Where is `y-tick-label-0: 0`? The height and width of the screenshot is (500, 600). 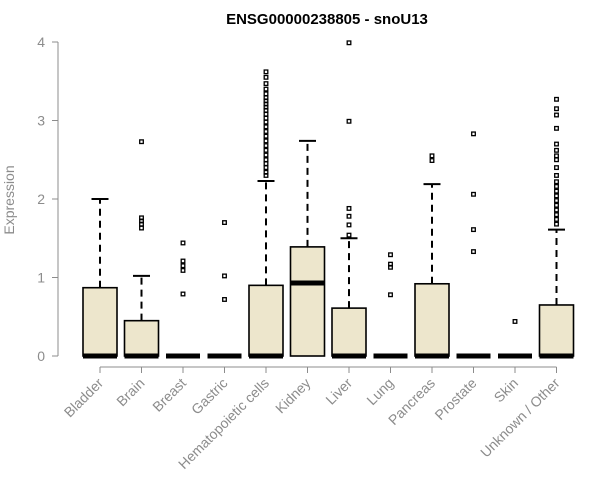 y-tick-label-0: 0 is located at coordinates (41, 356).